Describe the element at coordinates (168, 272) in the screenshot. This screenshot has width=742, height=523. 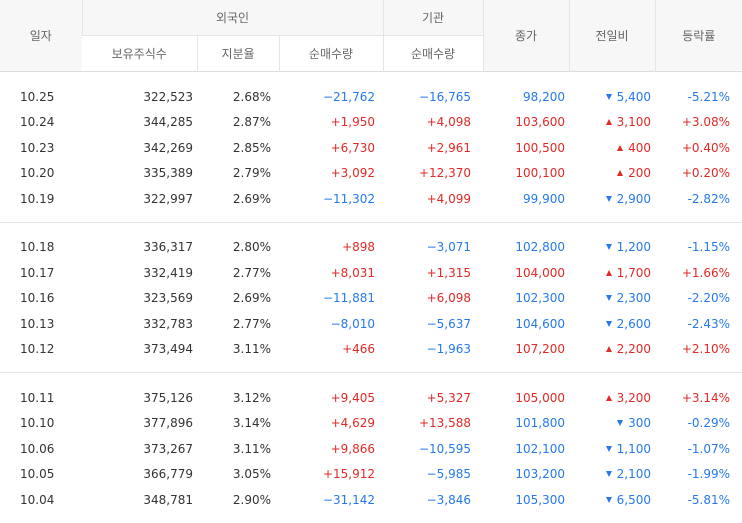
I see `cell-holdings: 332,419` at that location.